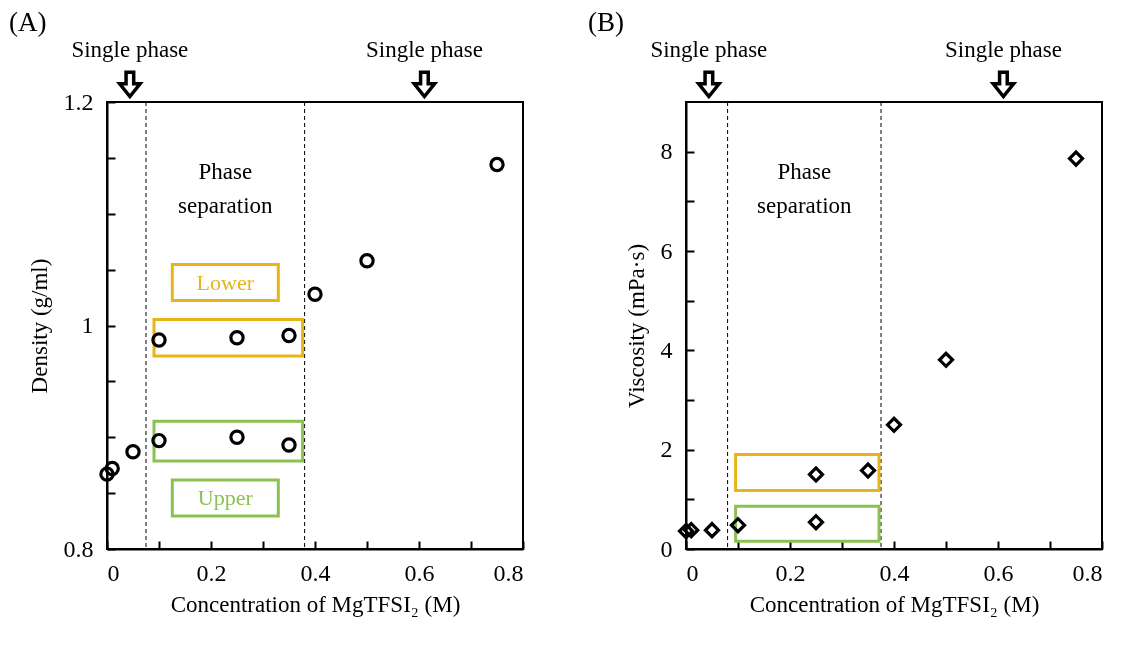  What do you see at coordinates (636, 326) in the screenshot?
I see `y-axis-title: Viscosity (mPa·s)` at bounding box center [636, 326].